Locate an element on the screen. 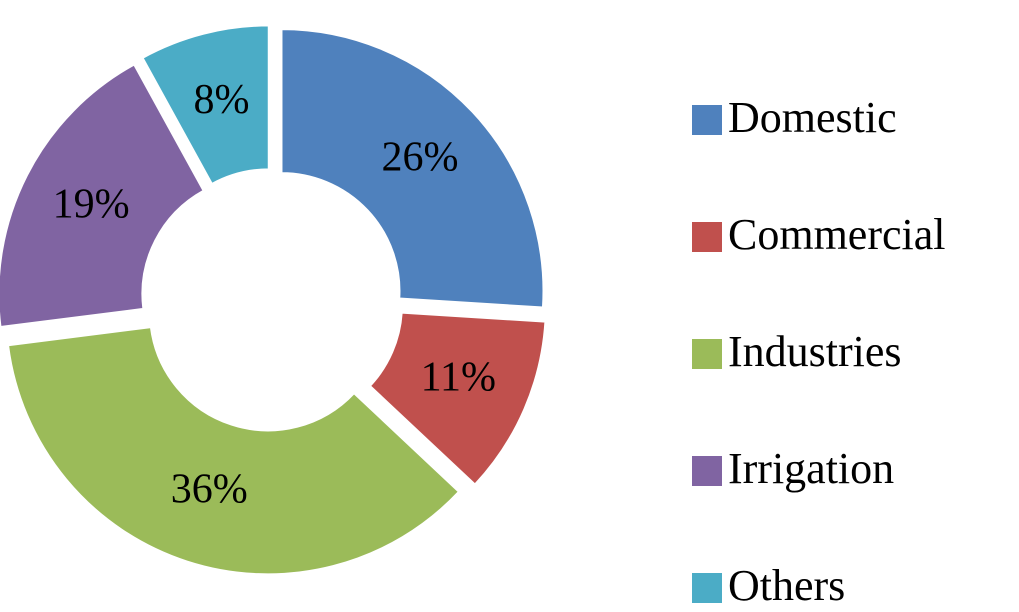  legend-label: Commercial is located at coordinates (837, 234).